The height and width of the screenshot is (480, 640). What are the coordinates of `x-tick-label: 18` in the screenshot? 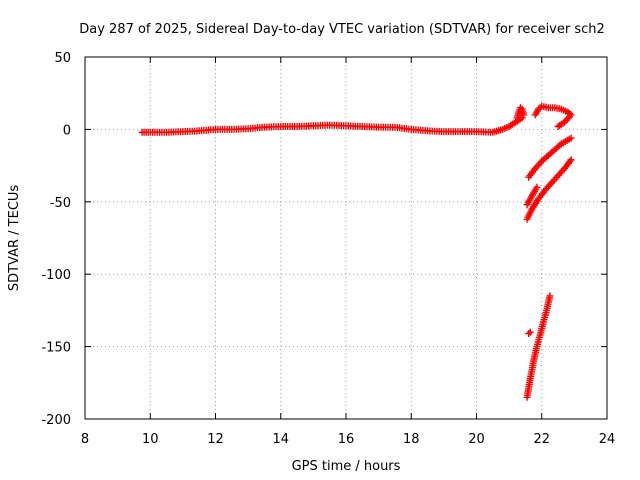 It's located at (411, 439).